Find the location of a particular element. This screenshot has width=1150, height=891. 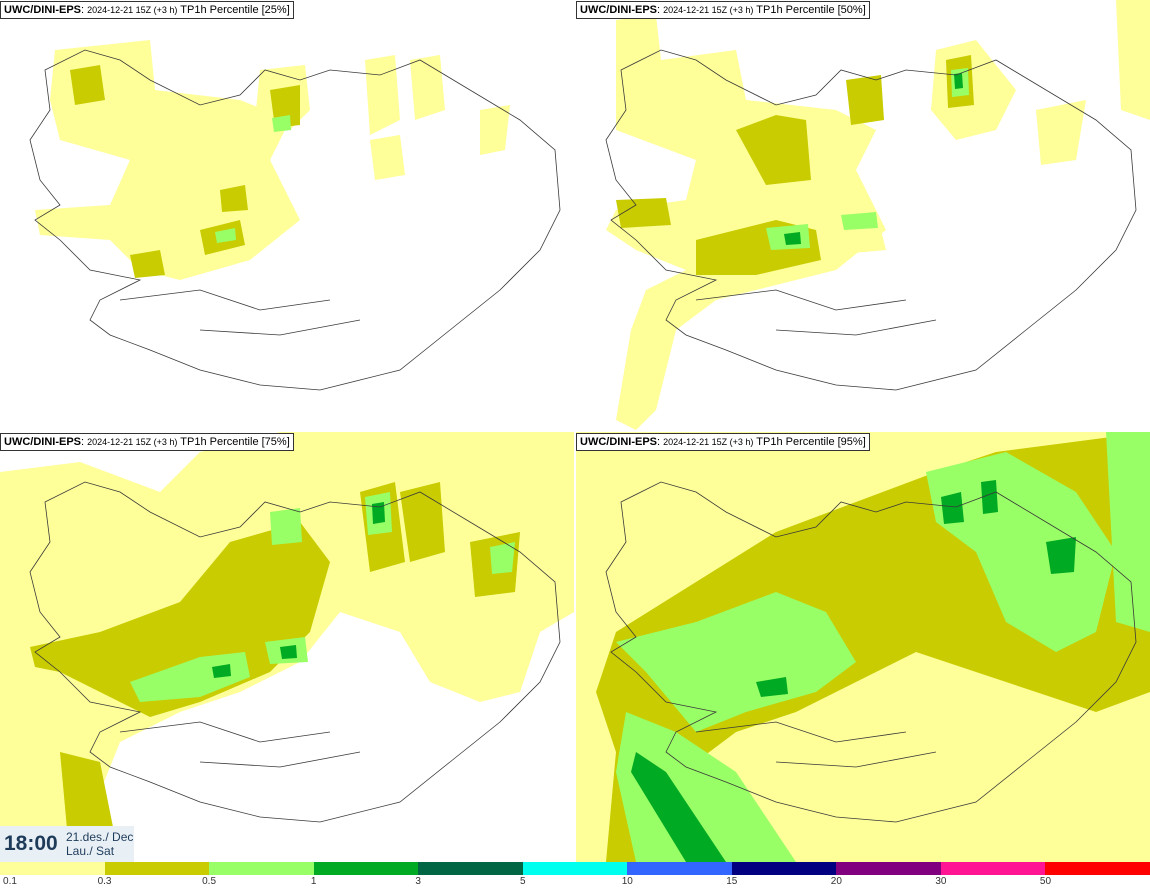

precip-colorbar is located at coordinates (575, 868).